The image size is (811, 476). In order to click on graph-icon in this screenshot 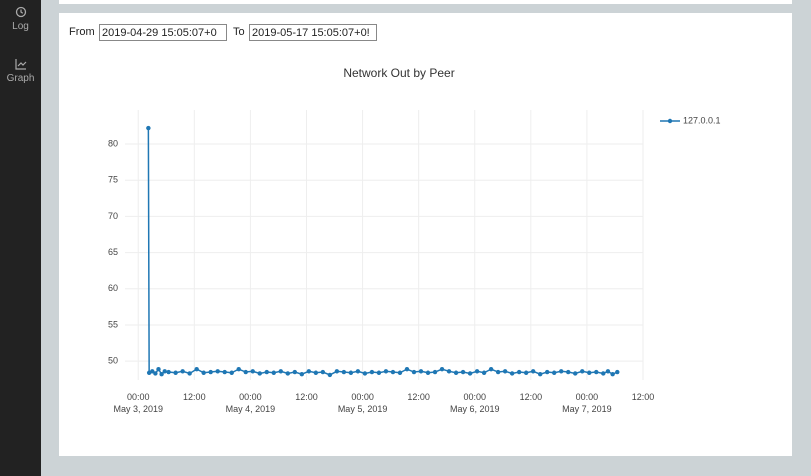, I will do `click(20, 64)`.